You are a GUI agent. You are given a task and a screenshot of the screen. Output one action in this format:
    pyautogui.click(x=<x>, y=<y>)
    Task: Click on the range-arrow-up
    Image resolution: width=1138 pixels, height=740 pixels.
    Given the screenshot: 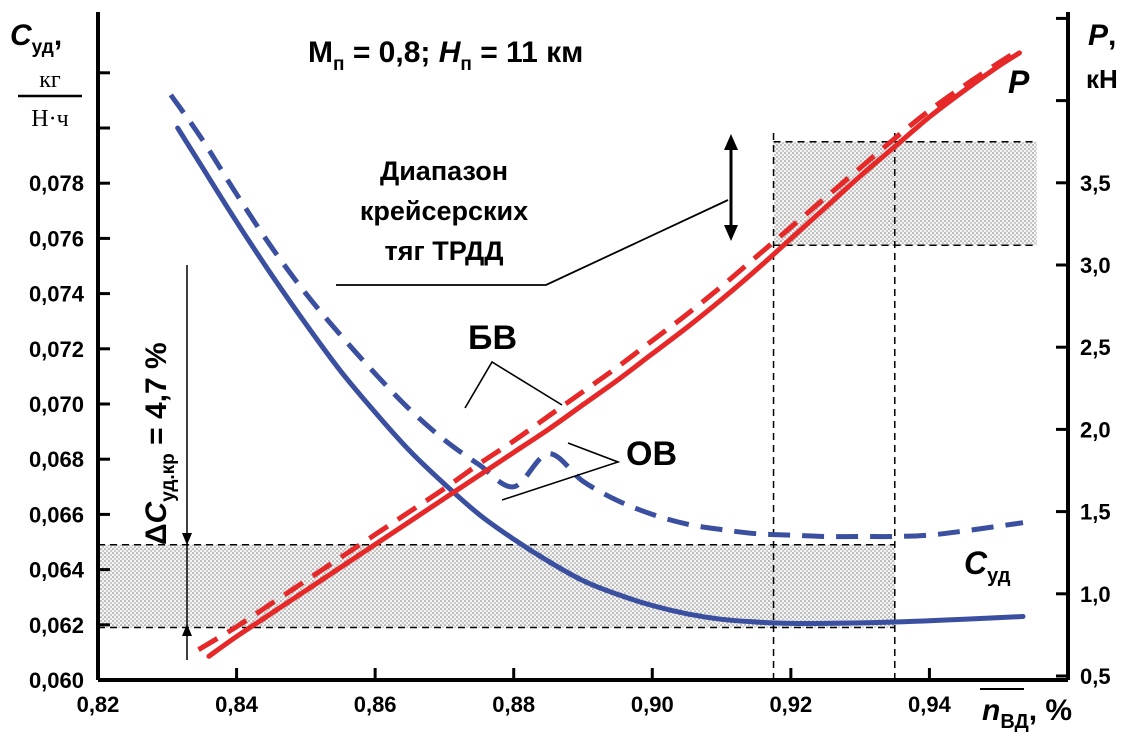 What is the action you would take?
    pyautogui.click(x=731, y=142)
    